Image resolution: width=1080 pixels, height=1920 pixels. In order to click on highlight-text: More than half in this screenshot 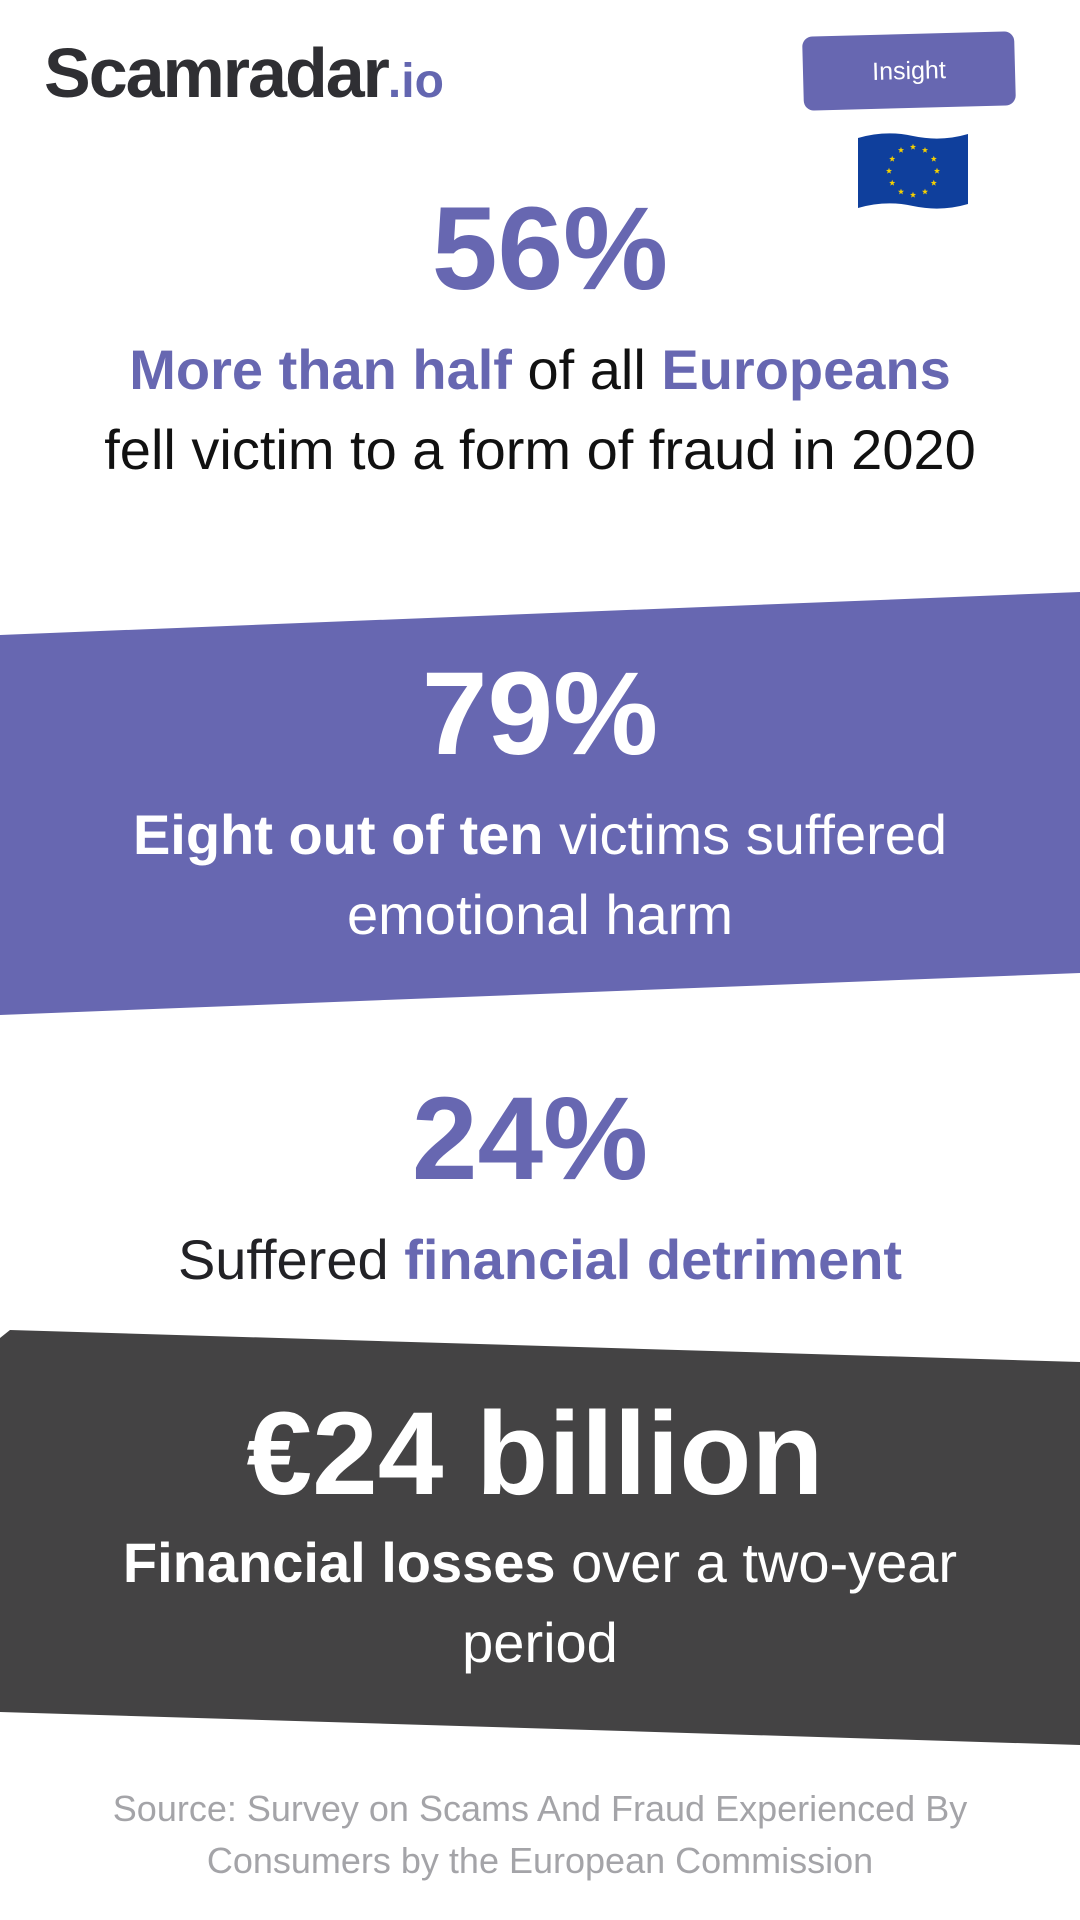, I will do `click(320, 369)`.